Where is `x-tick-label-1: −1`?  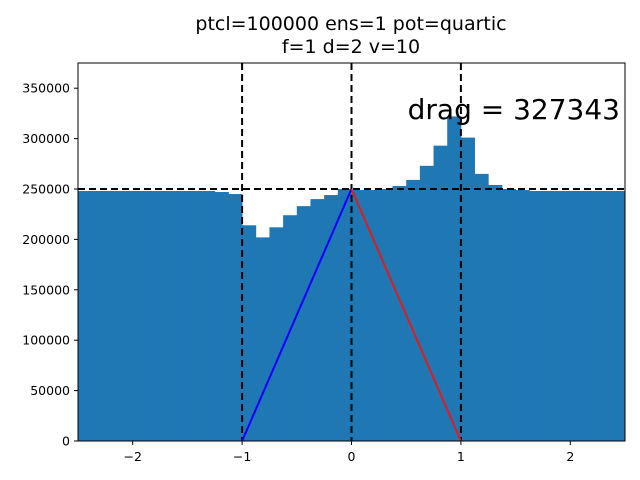 x-tick-label-1: −1 is located at coordinates (242, 456).